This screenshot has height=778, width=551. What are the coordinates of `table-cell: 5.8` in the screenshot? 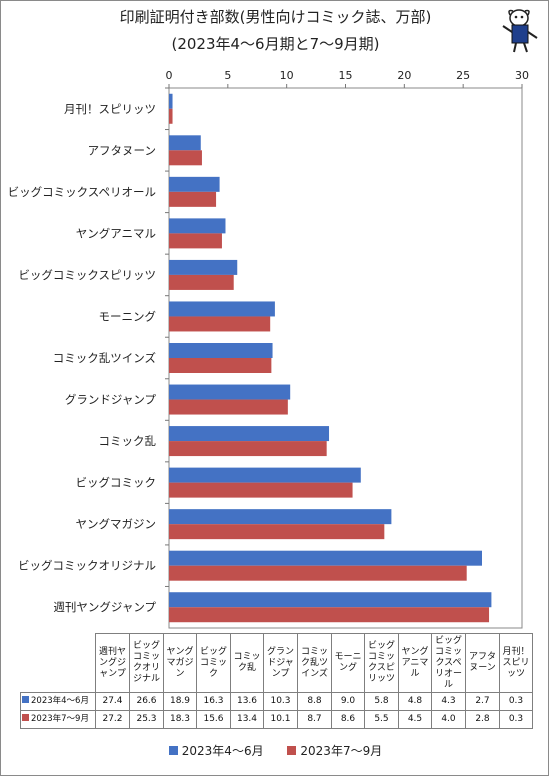 It's located at (381, 701).